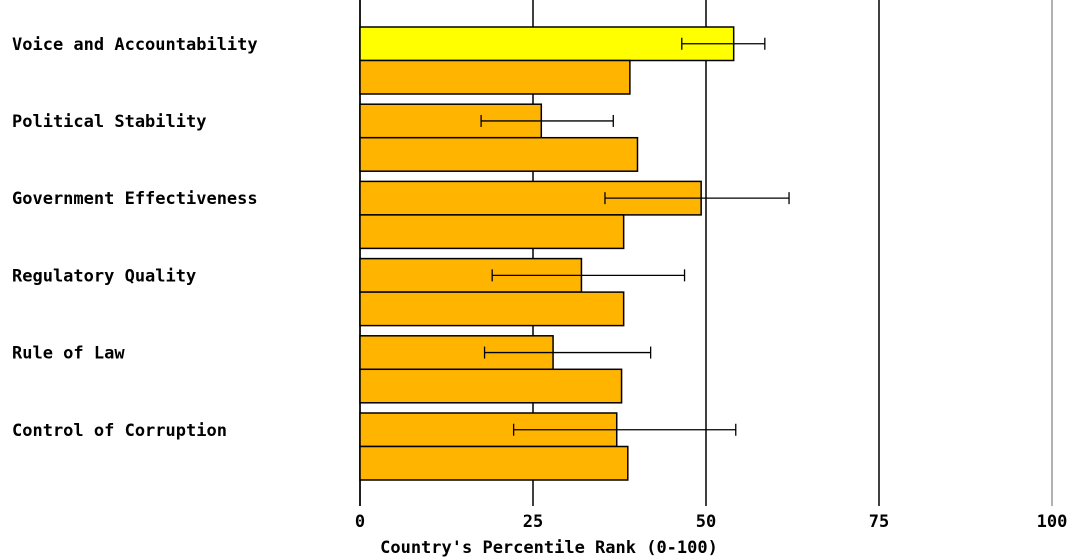 The width and height of the screenshot is (1074, 560). What do you see at coordinates (706, 522) in the screenshot?
I see `x-tick-label-50: 50` at bounding box center [706, 522].